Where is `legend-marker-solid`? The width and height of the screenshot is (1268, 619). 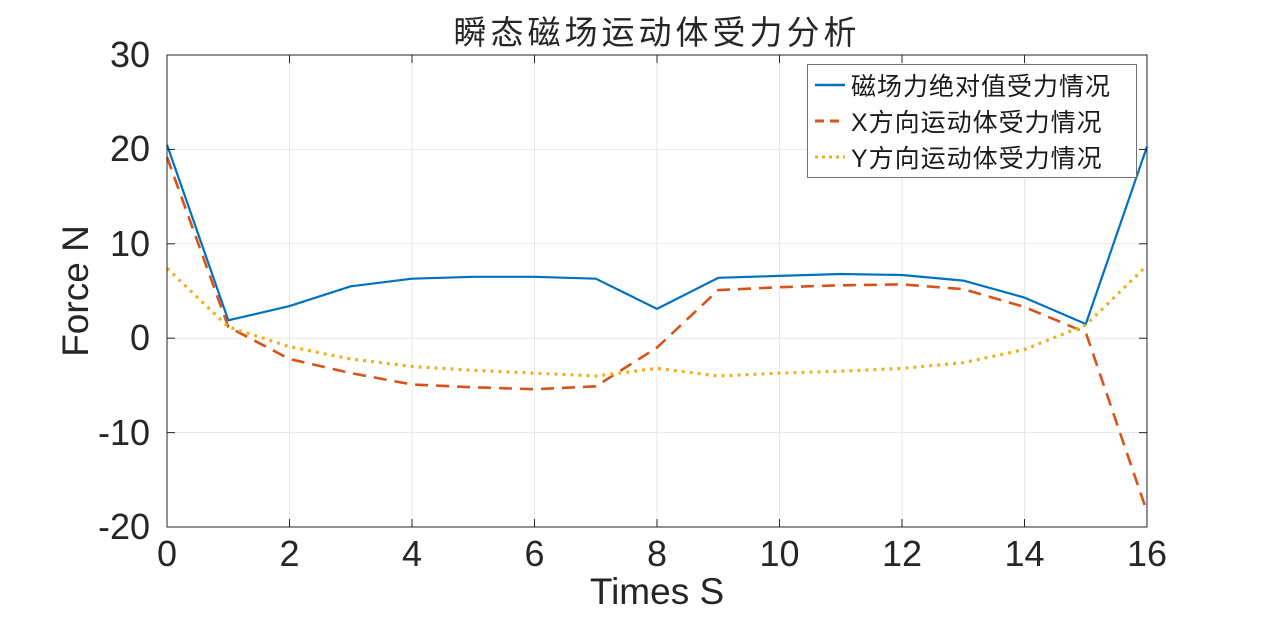
legend-marker-solid is located at coordinates (830, 85).